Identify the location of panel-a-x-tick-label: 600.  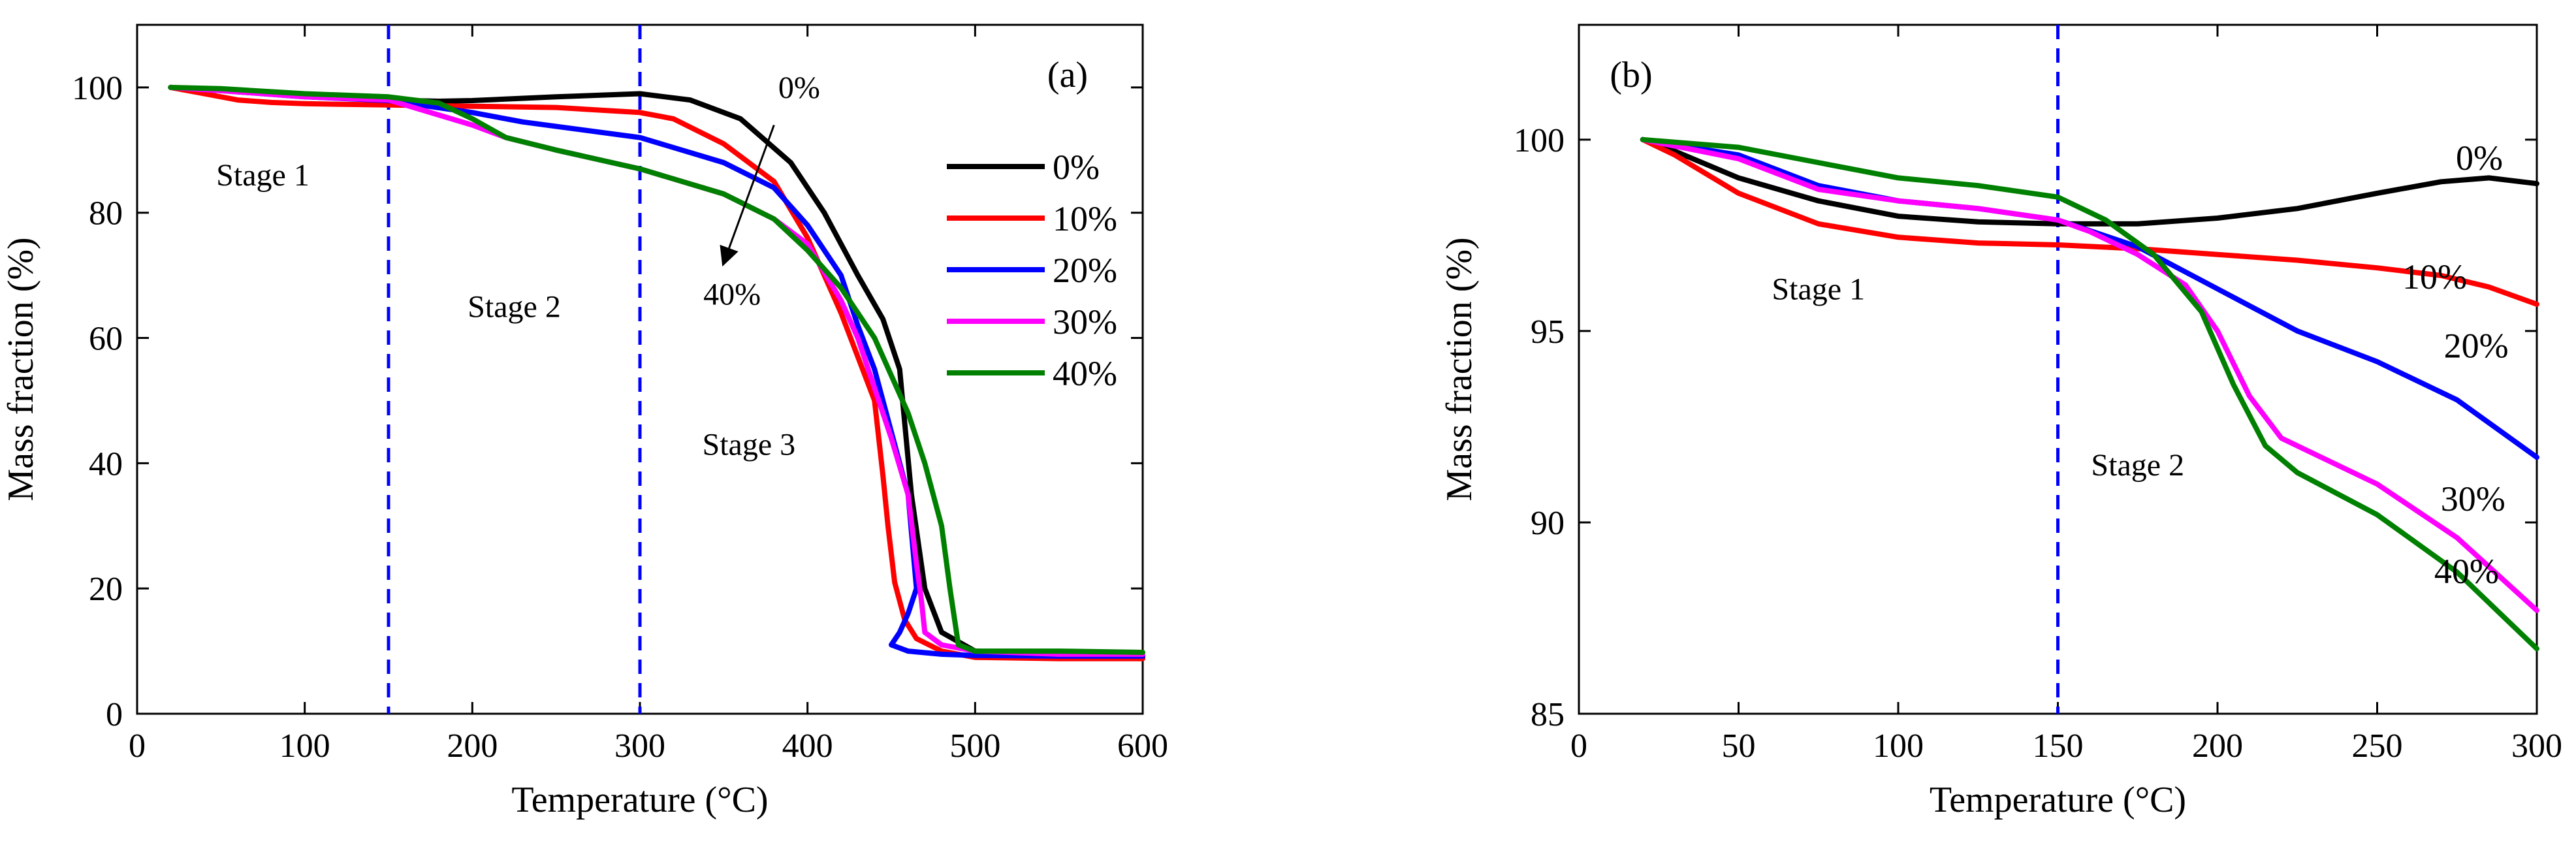
(1143, 746).